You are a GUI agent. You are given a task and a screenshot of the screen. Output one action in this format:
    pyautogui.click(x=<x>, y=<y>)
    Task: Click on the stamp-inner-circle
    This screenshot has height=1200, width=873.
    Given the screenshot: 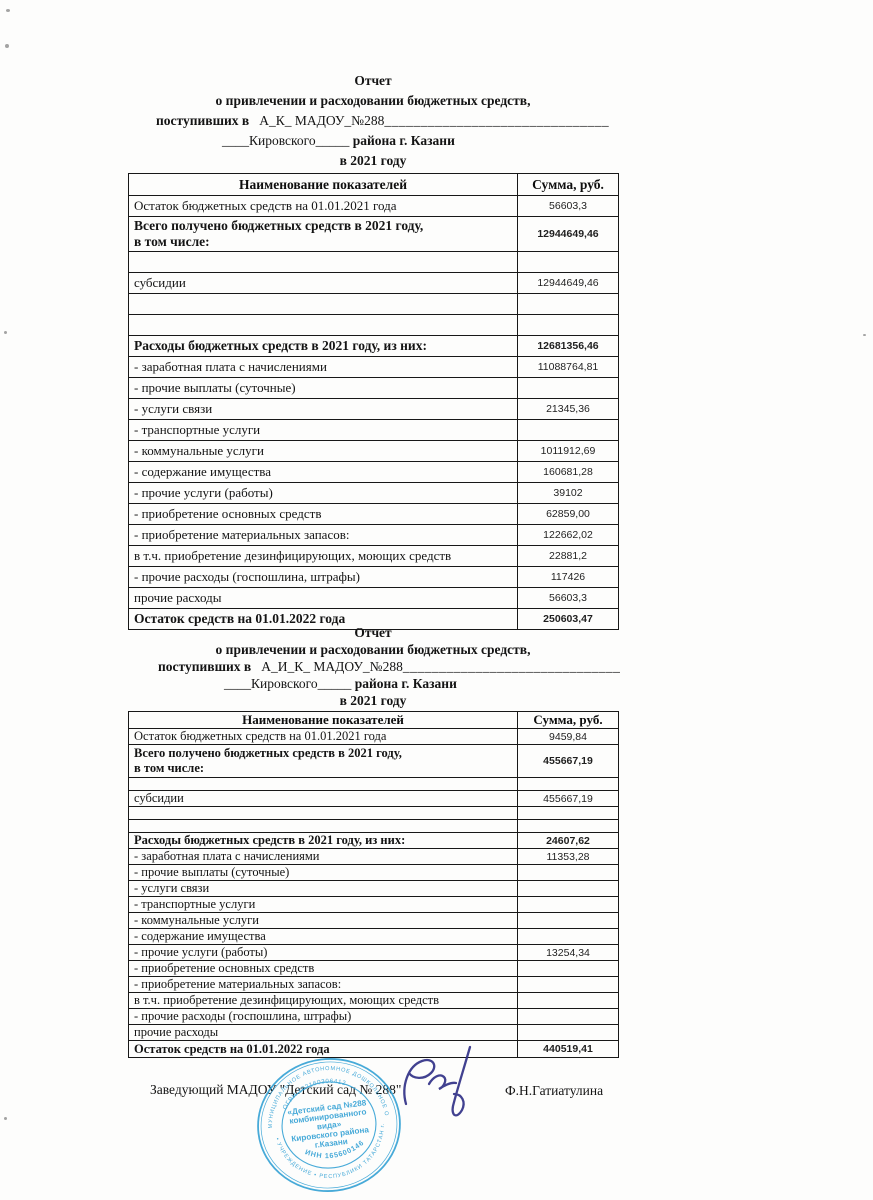 What is the action you would take?
    pyautogui.click(x=329, y=1125)
    